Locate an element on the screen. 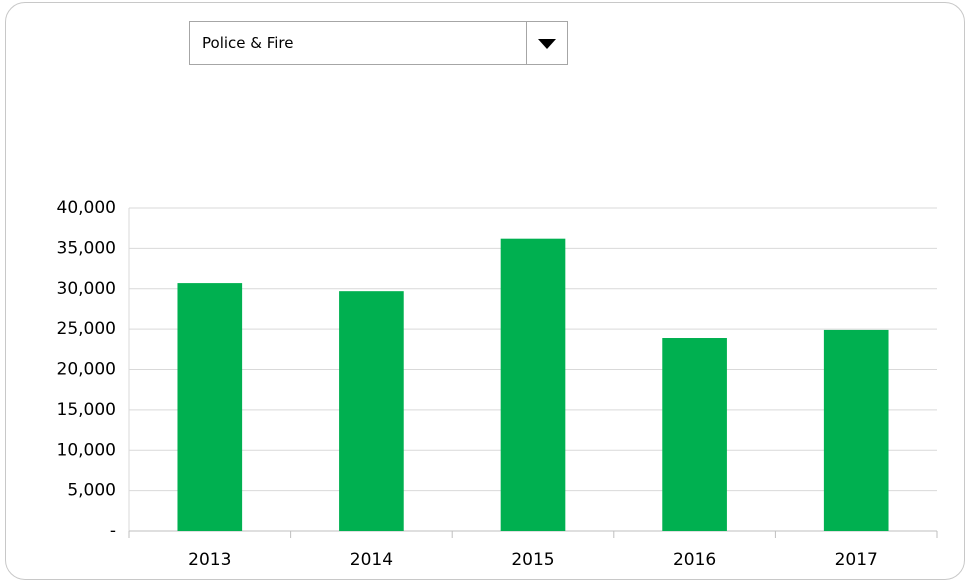  dropdown-button is located at coordinates (546, 43).